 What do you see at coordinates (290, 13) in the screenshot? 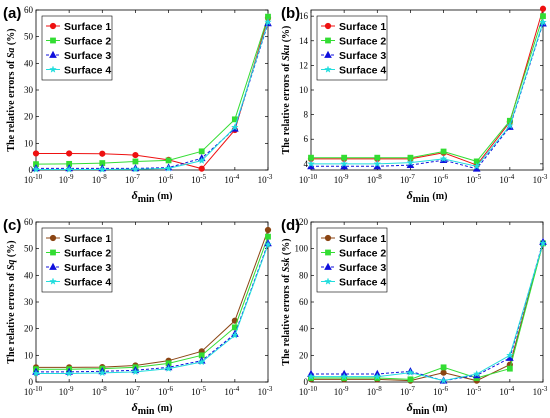
I see `panel-label: (b)` at bounding box center [290, 13].